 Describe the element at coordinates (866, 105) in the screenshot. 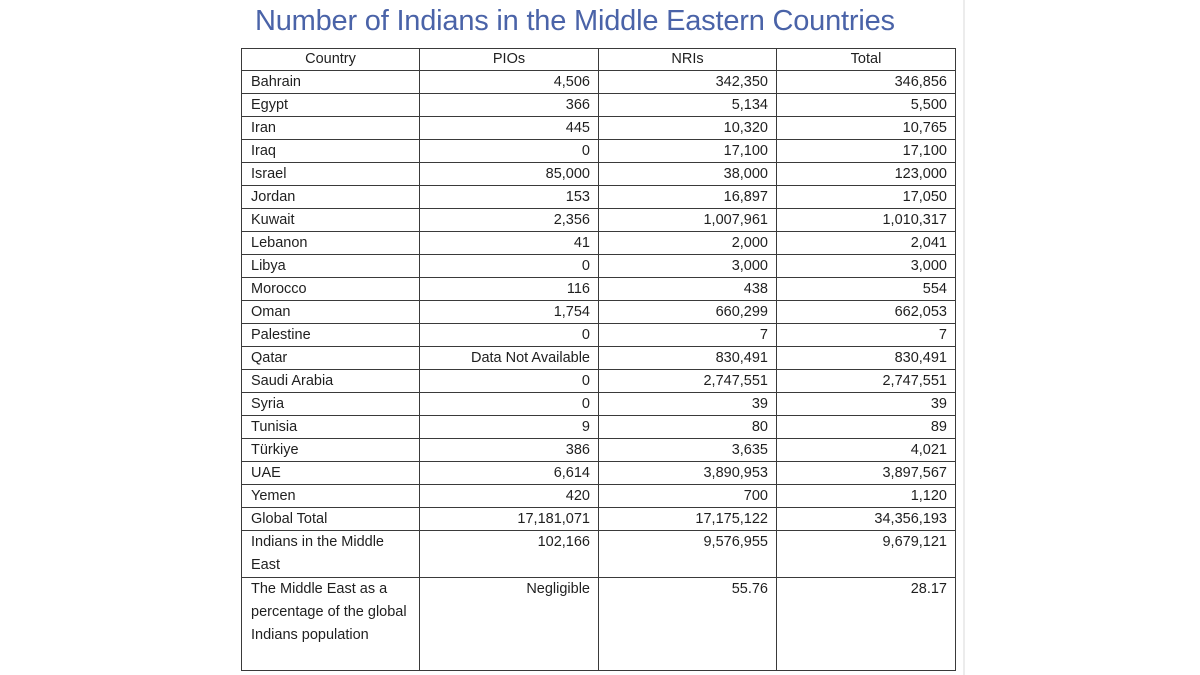

I see `cell-total: 5,500` at that location.